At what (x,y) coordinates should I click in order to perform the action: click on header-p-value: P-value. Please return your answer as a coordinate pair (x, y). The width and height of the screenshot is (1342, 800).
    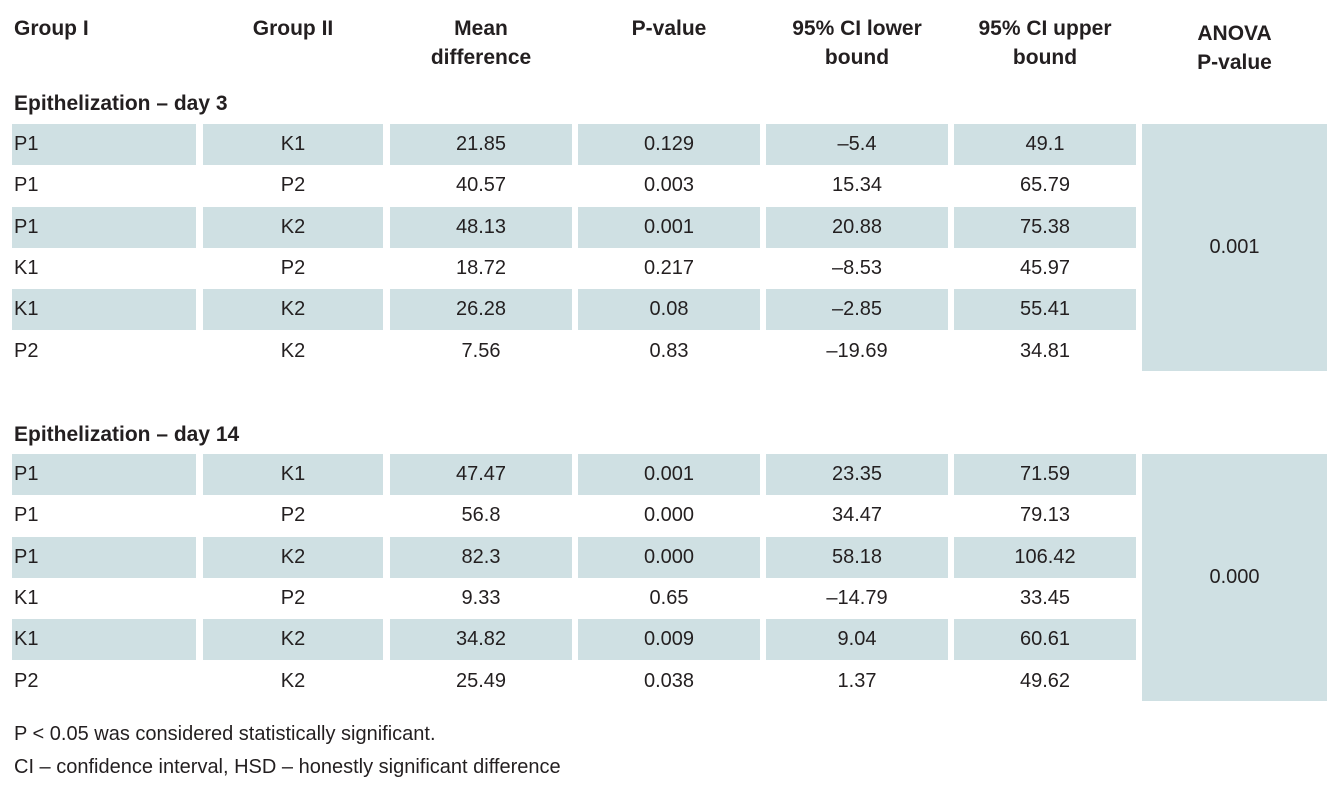
    Looking at the image, I should click on (669, 28).